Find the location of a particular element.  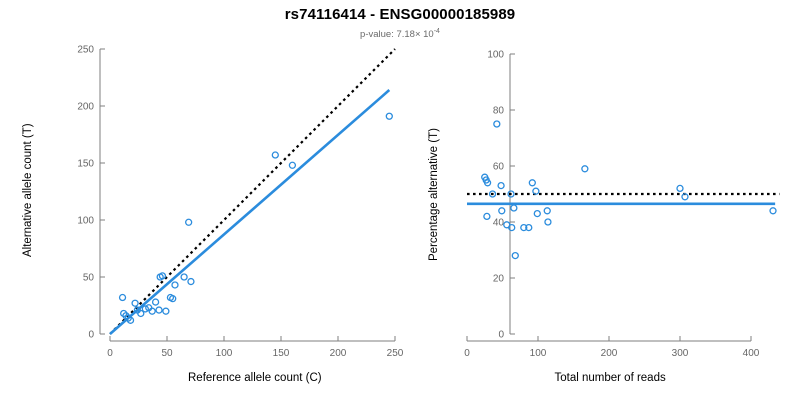

y-tick-label: 250 is located at coordinates (85, 50).